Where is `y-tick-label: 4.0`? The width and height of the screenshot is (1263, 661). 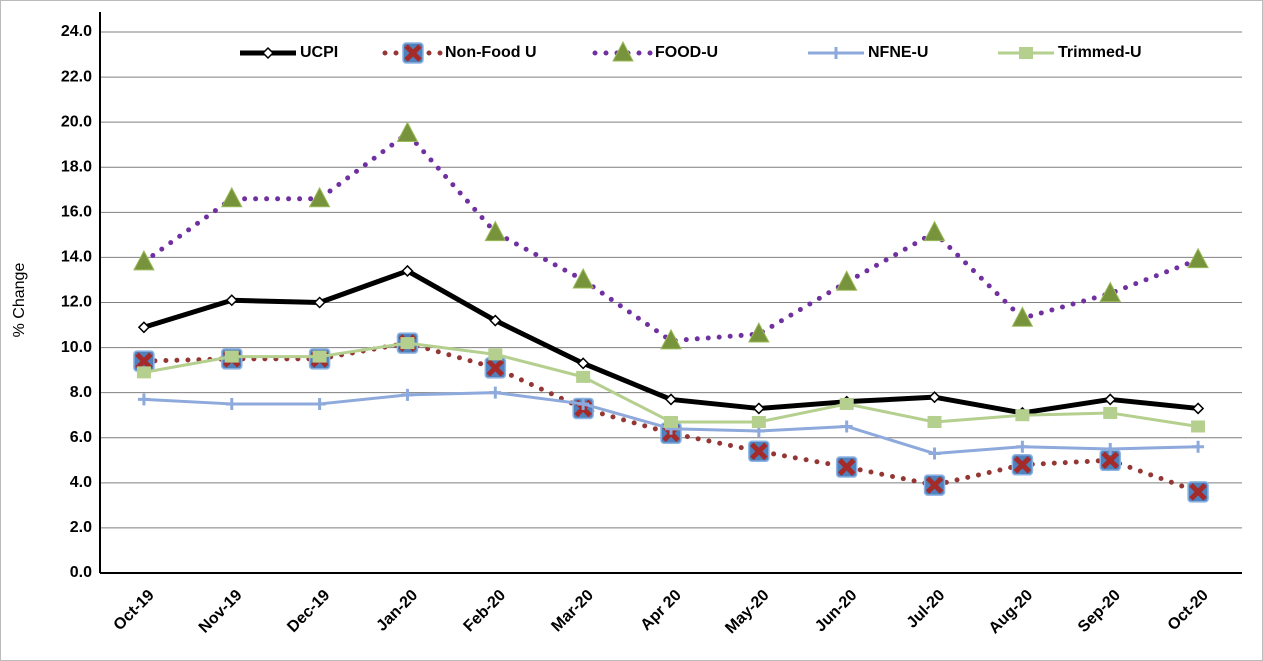
y-tick-label: 4.0 is located at coordinates (81, 482).